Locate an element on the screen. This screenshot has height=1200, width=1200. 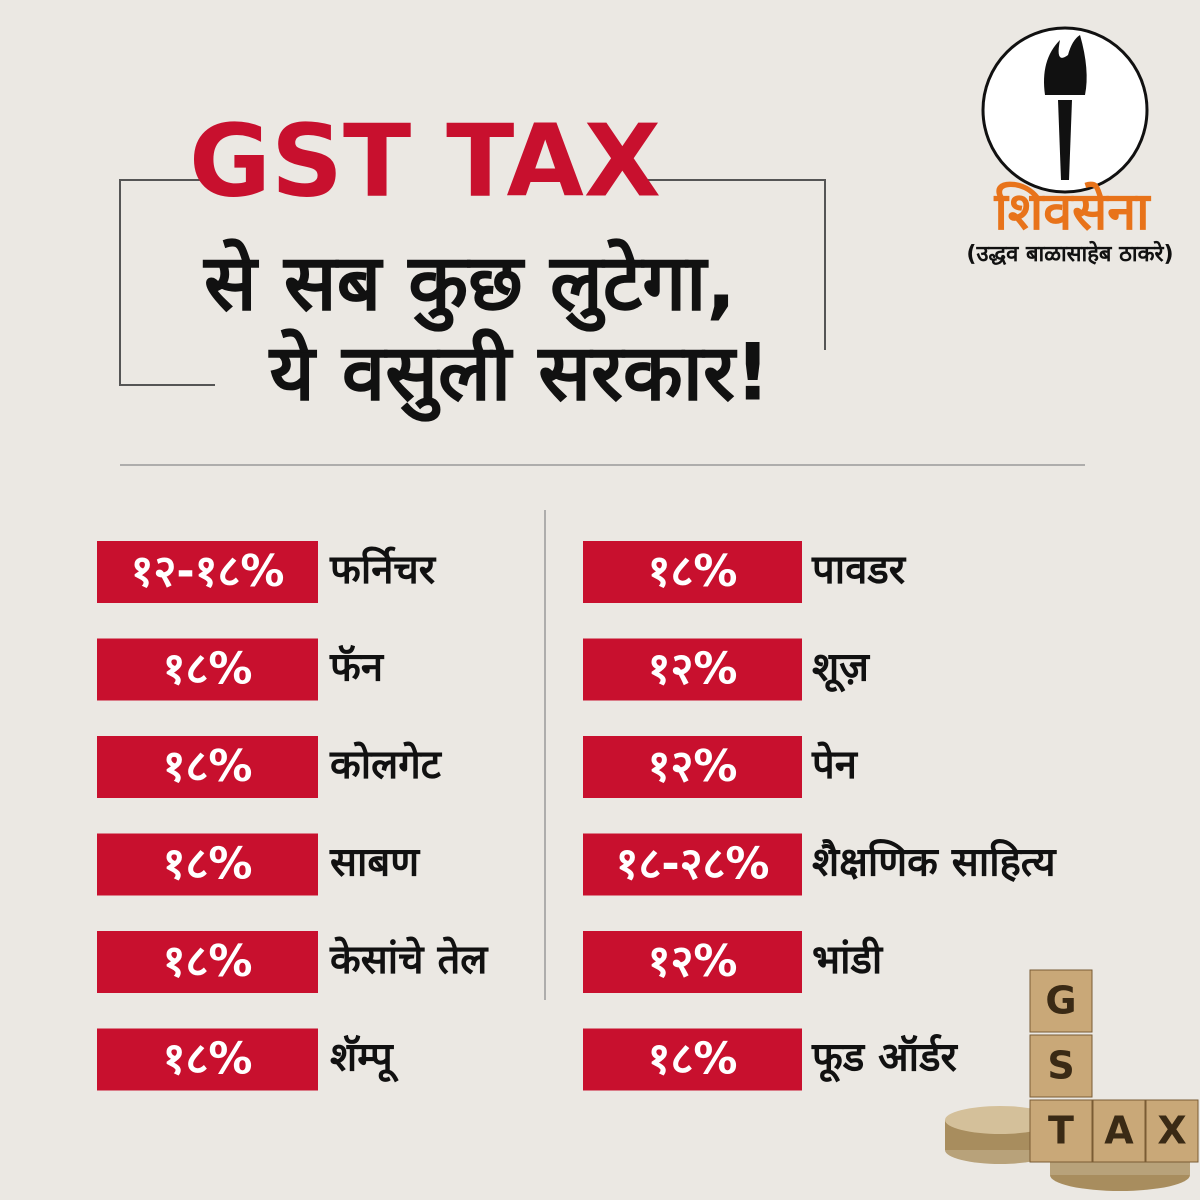
item-label: साबण is located at coordinates (375, 863).